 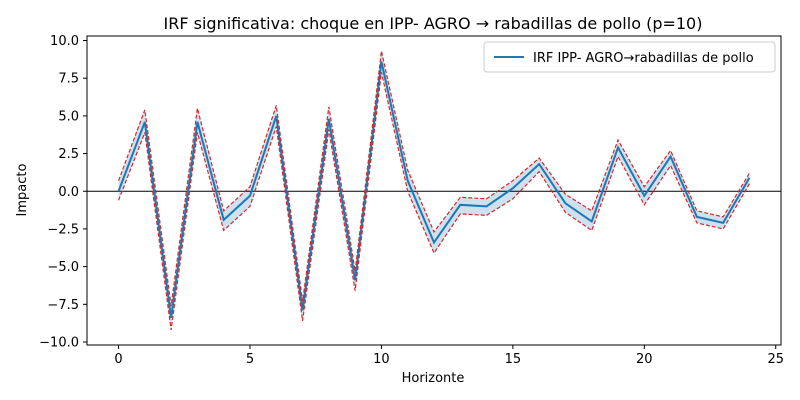 What do you see at coordinates (250, 359) in the screenshot?
I see `x-tick-label: 5` at bounding box center [250, 359].